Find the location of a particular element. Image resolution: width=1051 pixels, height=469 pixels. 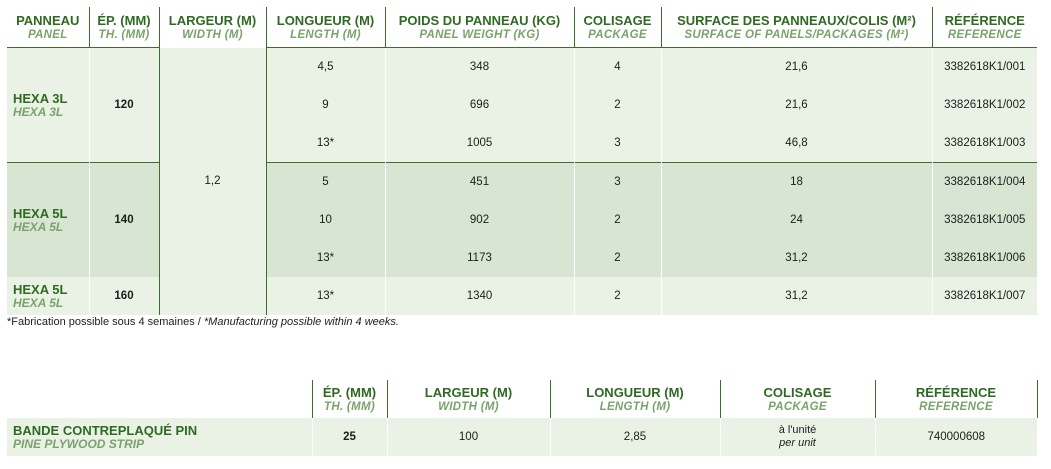

header-panel: PANNEAU PANEL is located at coordinates (48, 26).